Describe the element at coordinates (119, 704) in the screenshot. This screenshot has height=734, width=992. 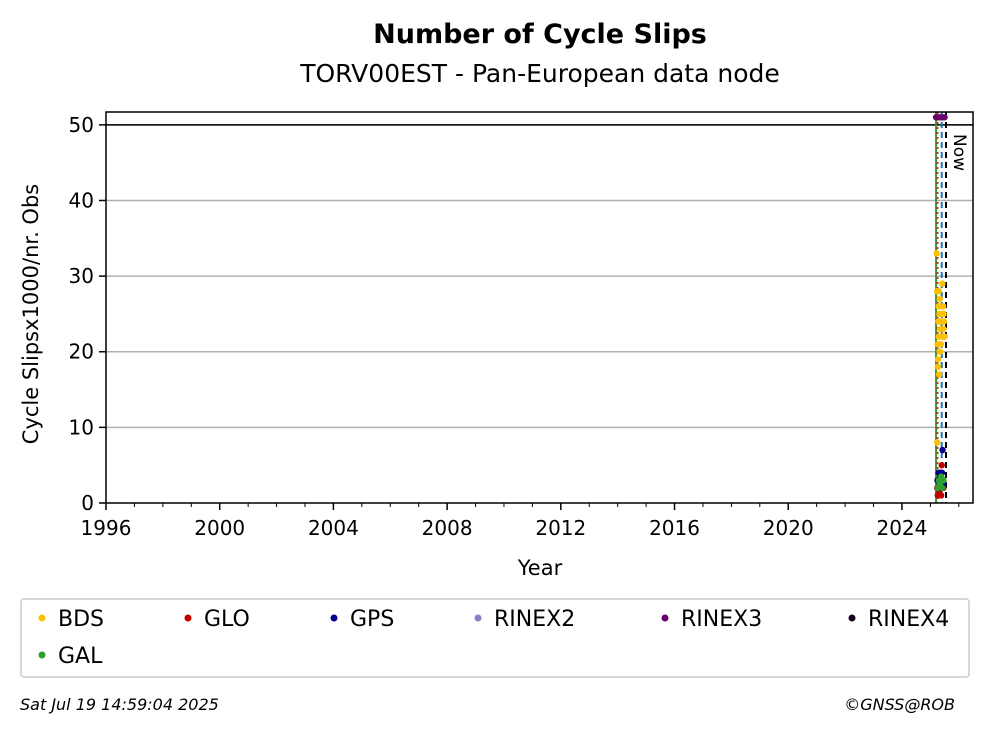
I see `footer-timestamp: Sat Jul 19 14:59:04 2025` at that location.